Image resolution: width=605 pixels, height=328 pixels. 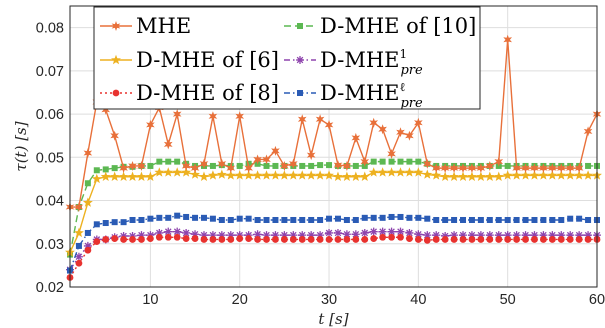 What do you see at coordinates (163, 26) in the screenshot?
I see `legend-label: MHE` at bounding box center [163, 26].